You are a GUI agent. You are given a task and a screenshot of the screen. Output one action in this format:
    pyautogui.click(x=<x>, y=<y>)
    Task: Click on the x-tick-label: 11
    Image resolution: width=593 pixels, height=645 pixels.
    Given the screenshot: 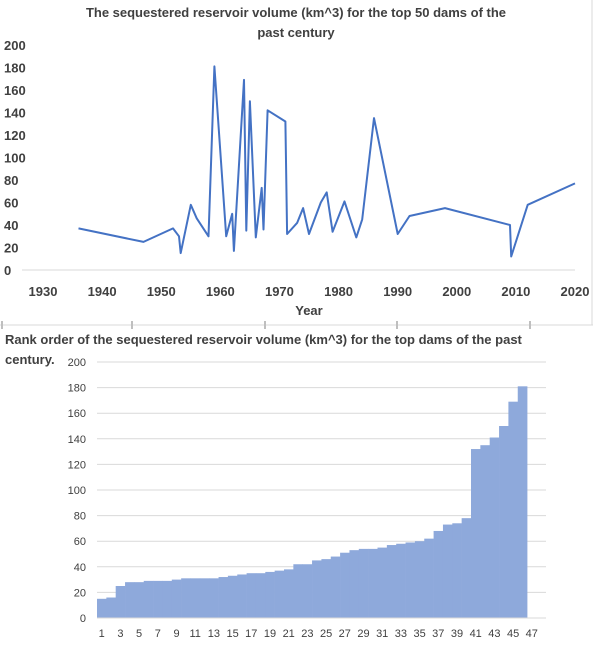 What is the action you would take?
    pyautogui.click(x=194, y=634)
    